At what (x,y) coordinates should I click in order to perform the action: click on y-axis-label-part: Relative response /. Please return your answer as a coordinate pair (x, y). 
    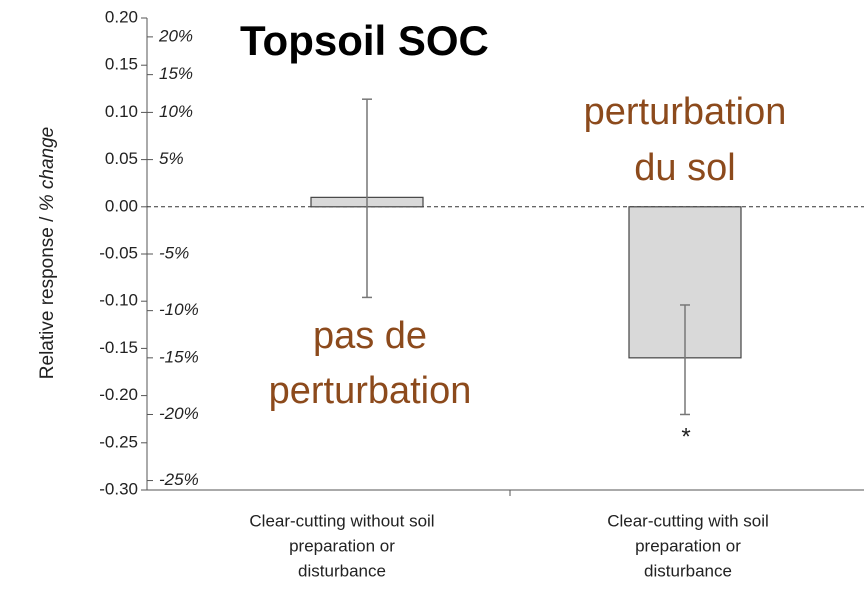
    Looking at the image, I should click on (47, 295).